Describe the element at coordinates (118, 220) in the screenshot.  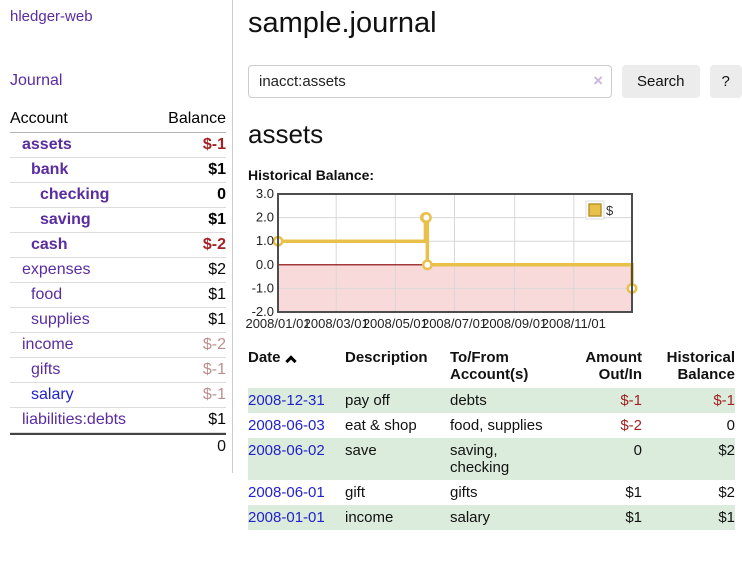
I see `account-row: saving $1` at that location.